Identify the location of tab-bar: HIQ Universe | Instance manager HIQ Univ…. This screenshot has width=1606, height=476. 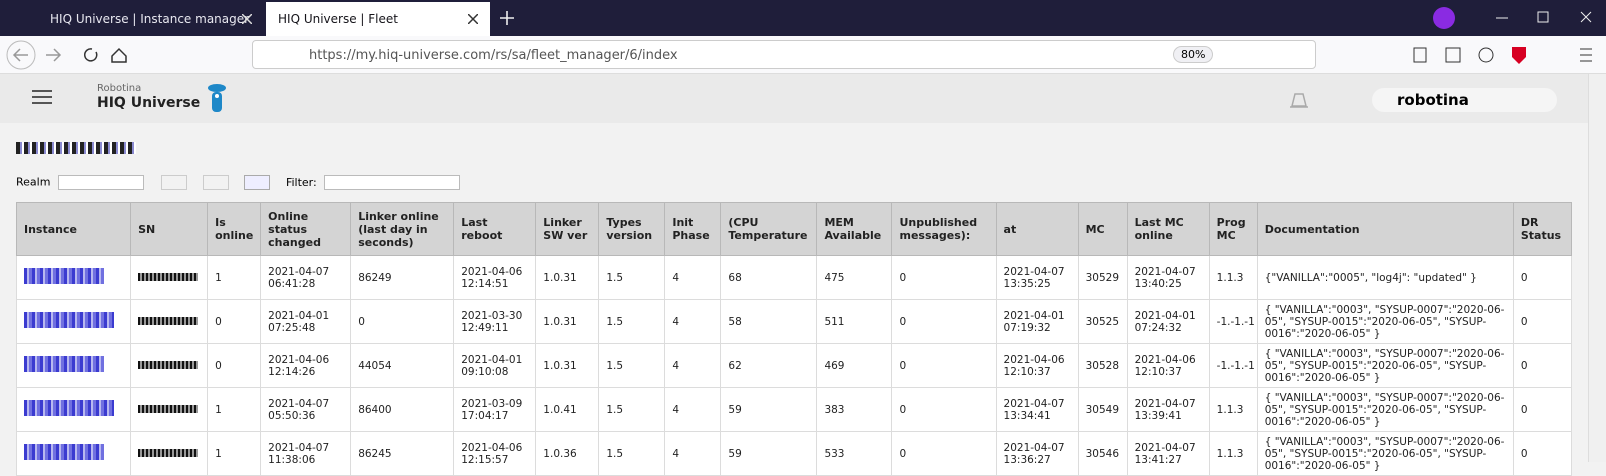
(803, 18).